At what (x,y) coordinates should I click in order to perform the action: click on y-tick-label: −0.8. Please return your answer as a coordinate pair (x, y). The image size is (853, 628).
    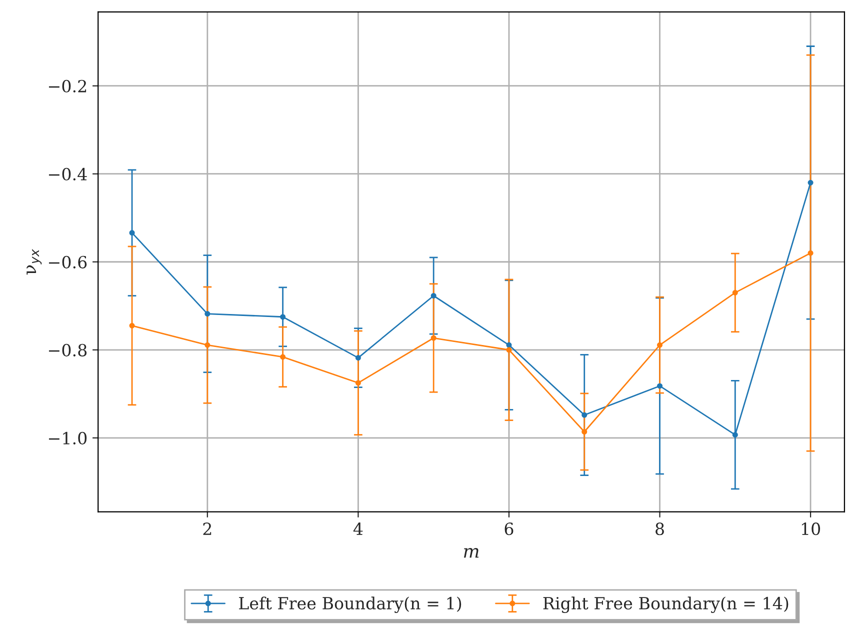
    Looking at the image, I should click on (67, 350).